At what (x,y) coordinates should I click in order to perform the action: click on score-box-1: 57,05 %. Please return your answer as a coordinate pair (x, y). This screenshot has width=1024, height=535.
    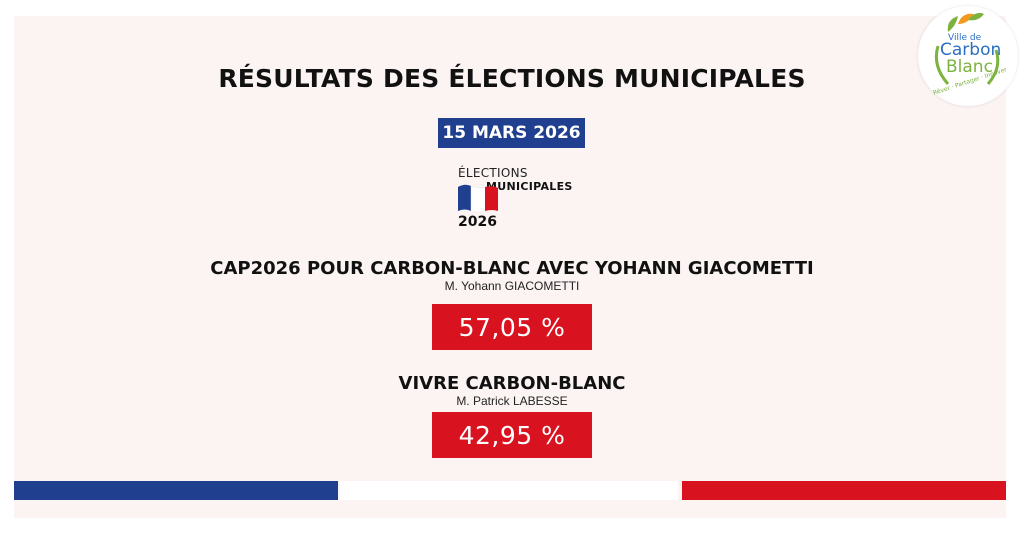
    Looking at the image, I should click on (512, 327).